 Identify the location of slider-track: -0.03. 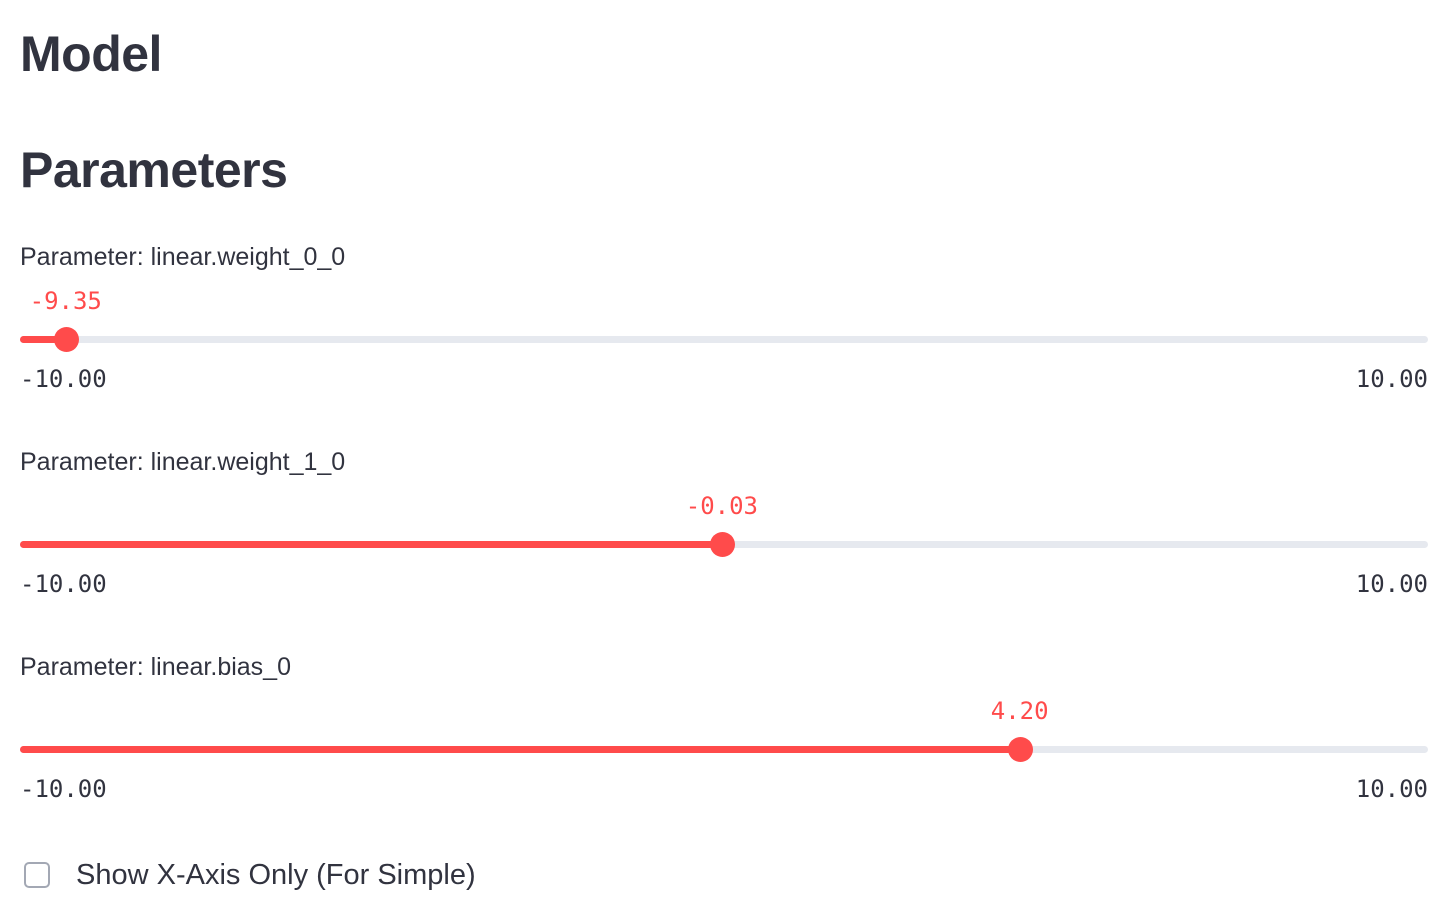
(724, 524).